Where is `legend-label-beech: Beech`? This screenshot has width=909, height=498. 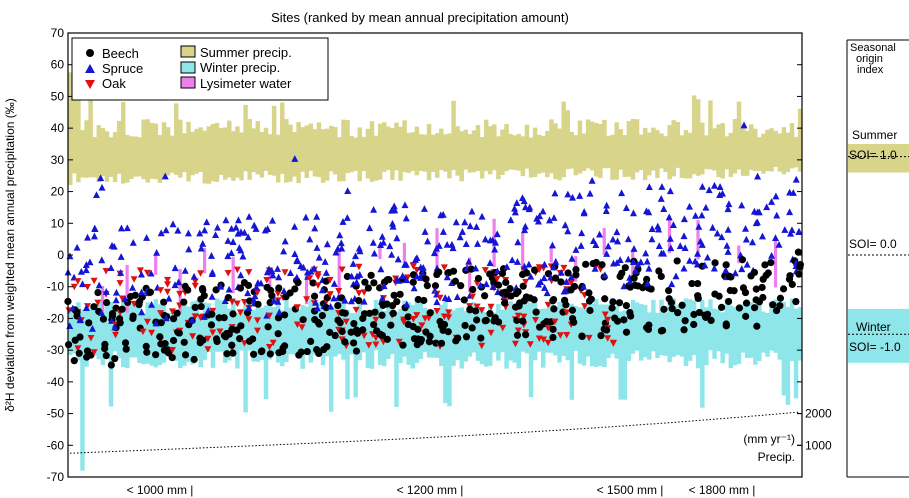 legend-label-beech: Beech is located at coordinates (120, 53).